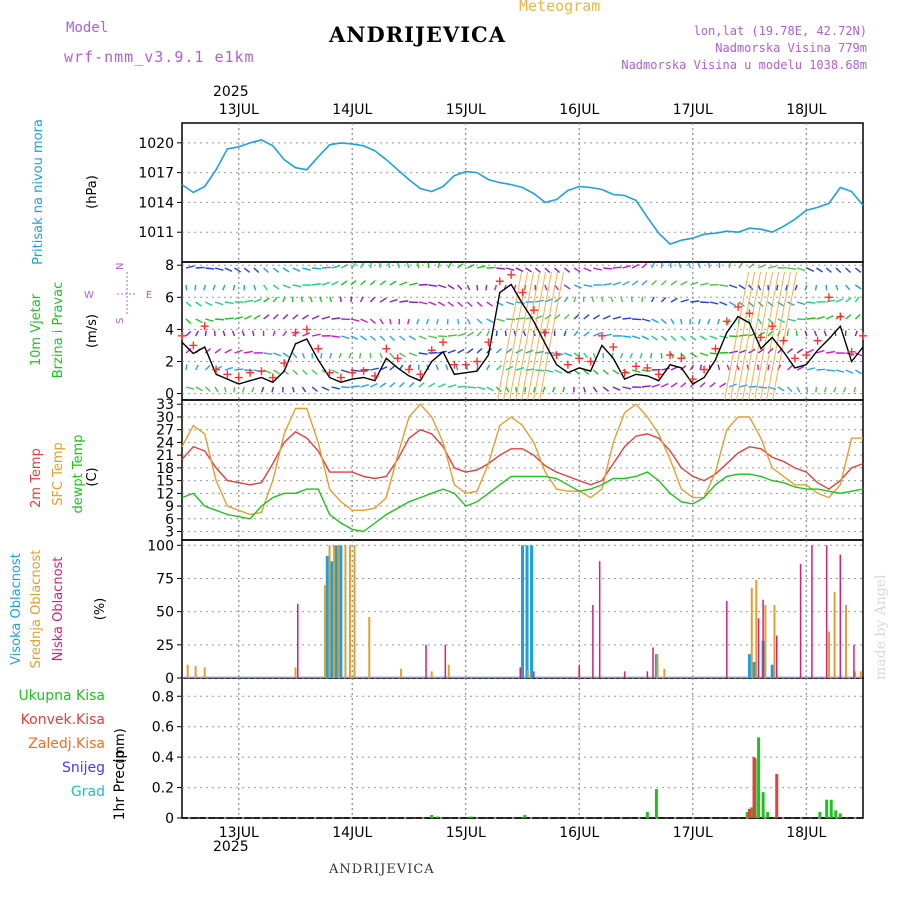 The width and height of the screenshot is (900, 900). I want to click on y-tick-label: 18, so click(165, 469).